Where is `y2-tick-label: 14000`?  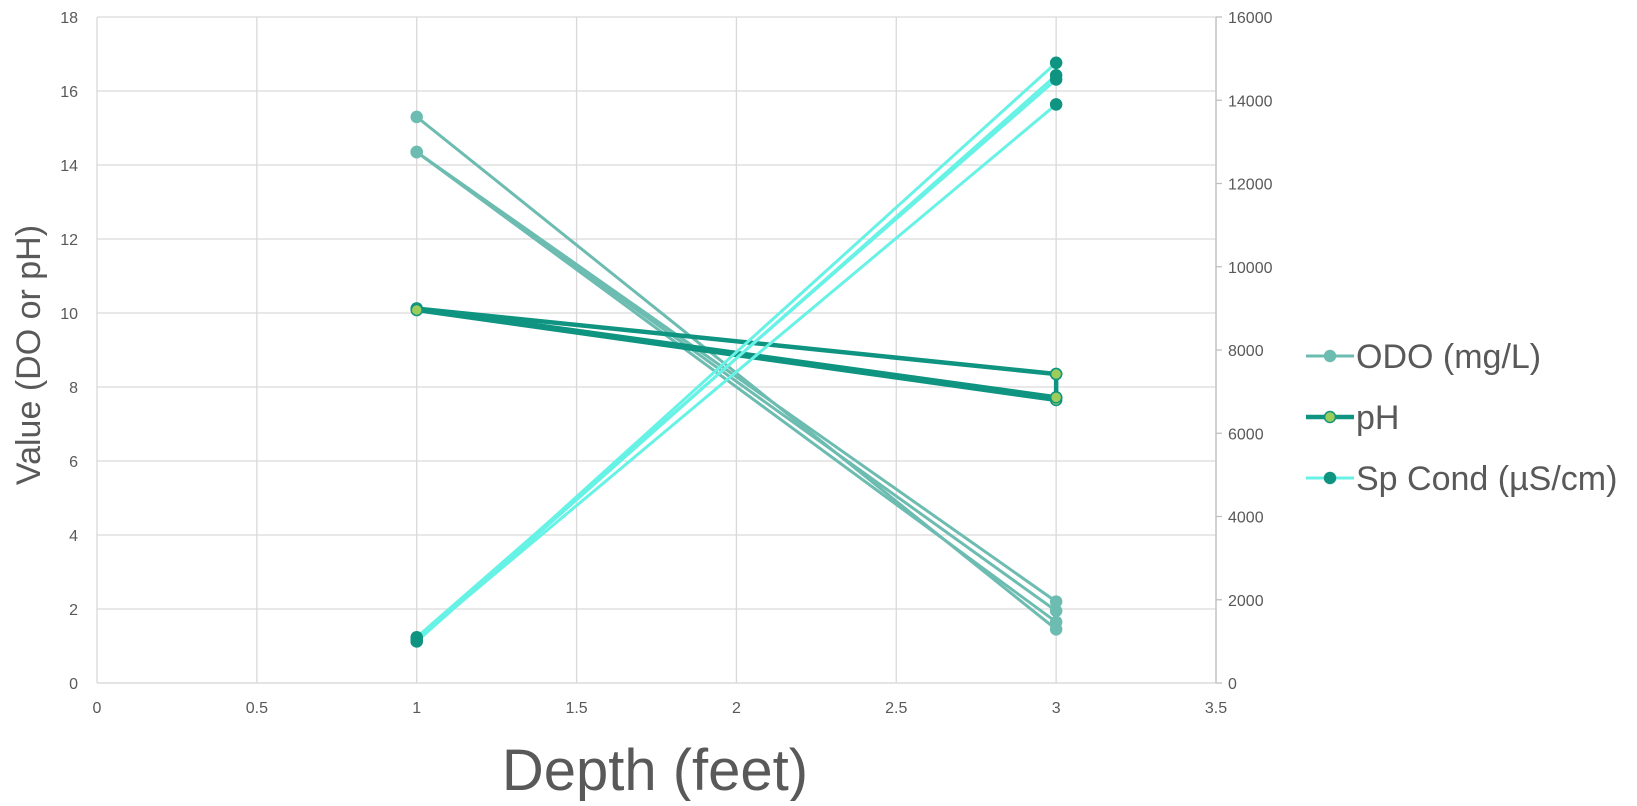 y2-tick-label: 14000 is located at coordinates (1250, 101).